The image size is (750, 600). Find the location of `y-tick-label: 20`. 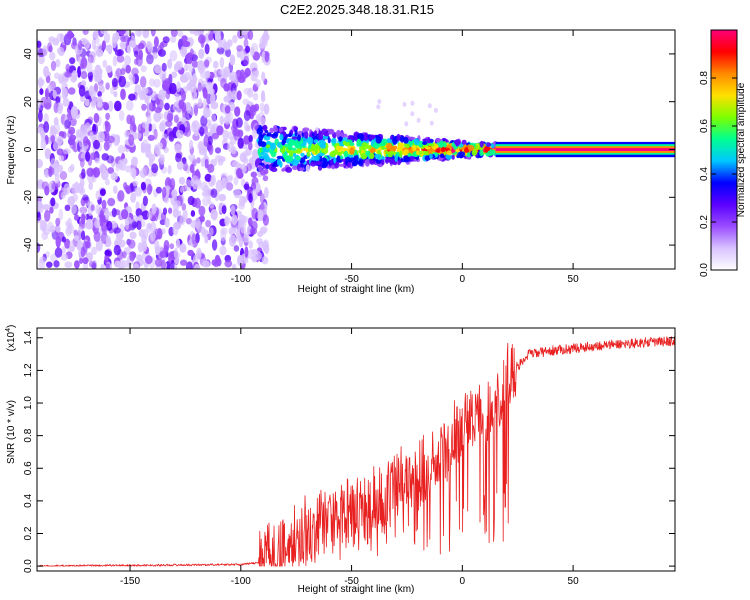

y-tick-label: 20 is located at coordinates (28, 102).